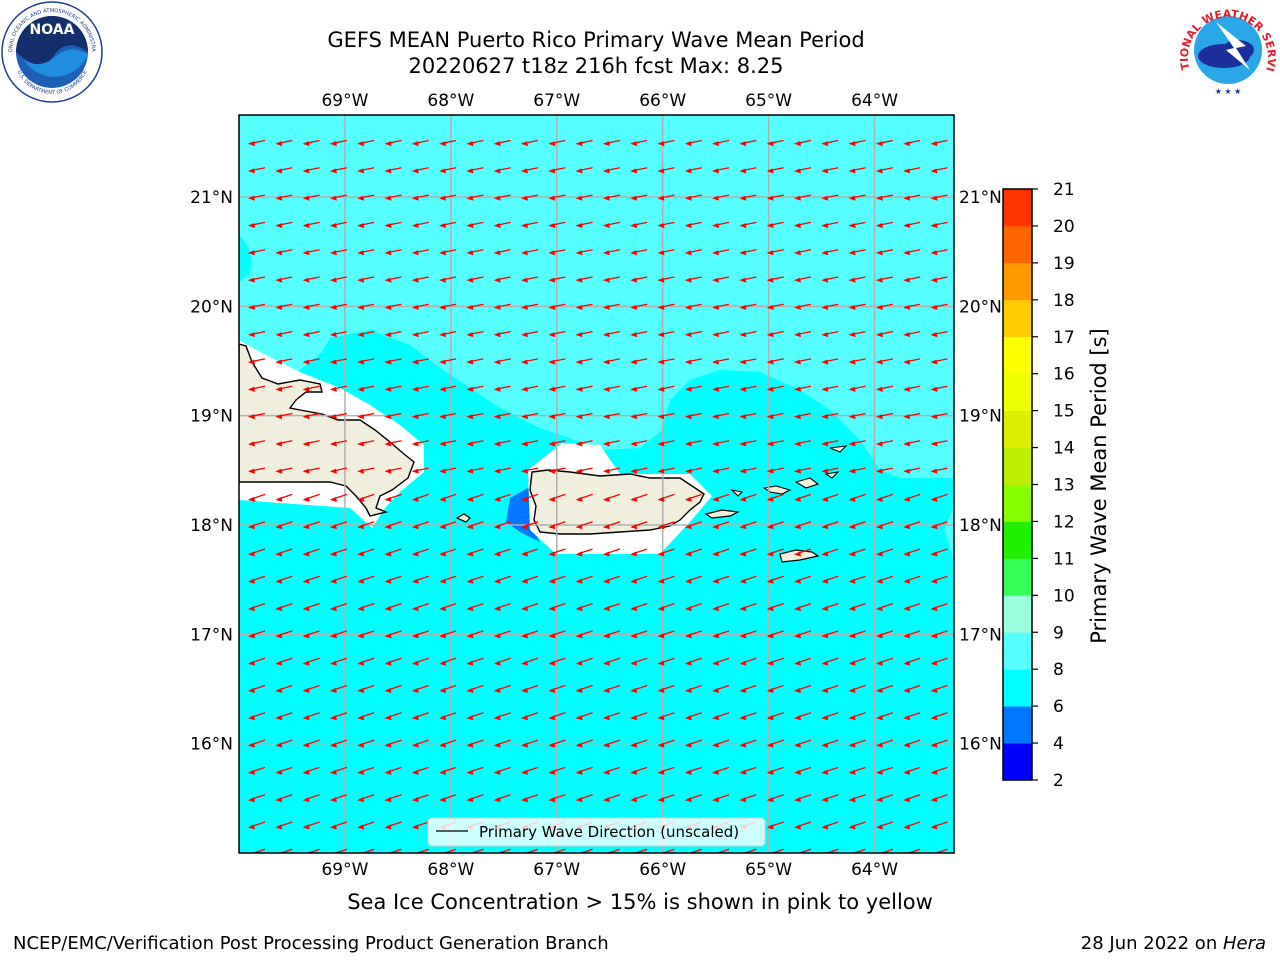  I want to click on colorbar-tick-label: 10, so click(1064, 596).